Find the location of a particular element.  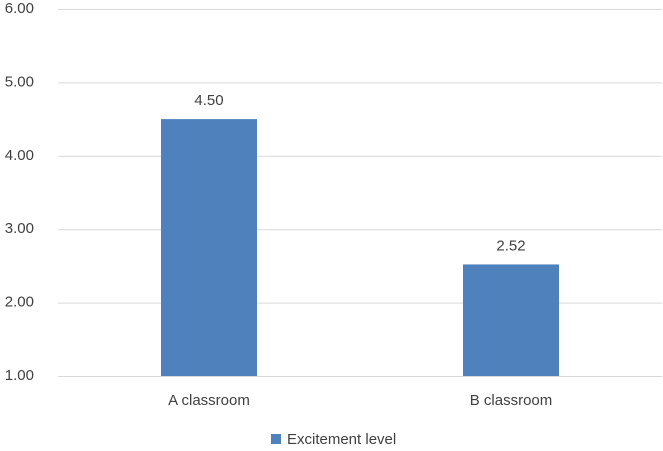

x-tick-label: A classroom is located at coordinates (209, 400).